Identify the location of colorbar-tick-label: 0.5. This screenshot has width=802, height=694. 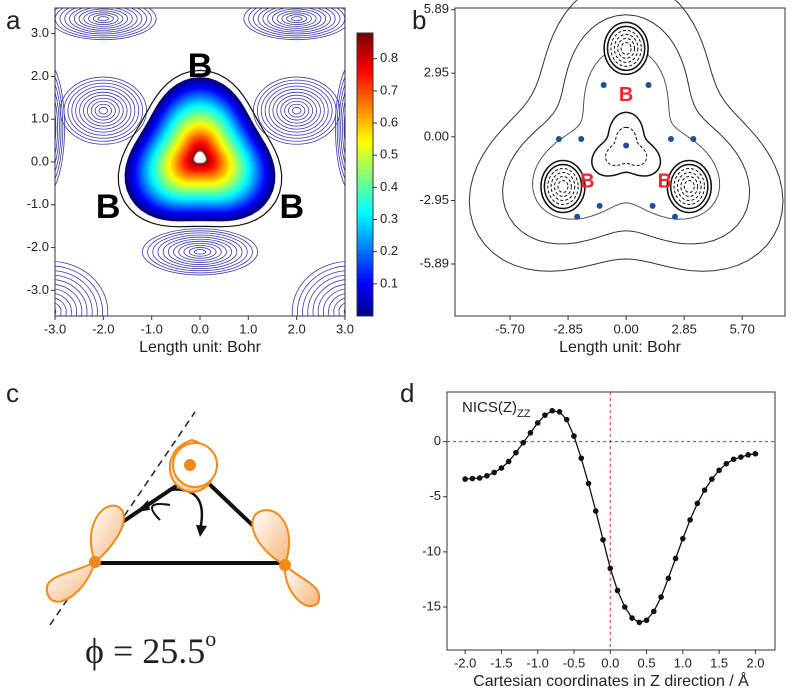
(389, 154).